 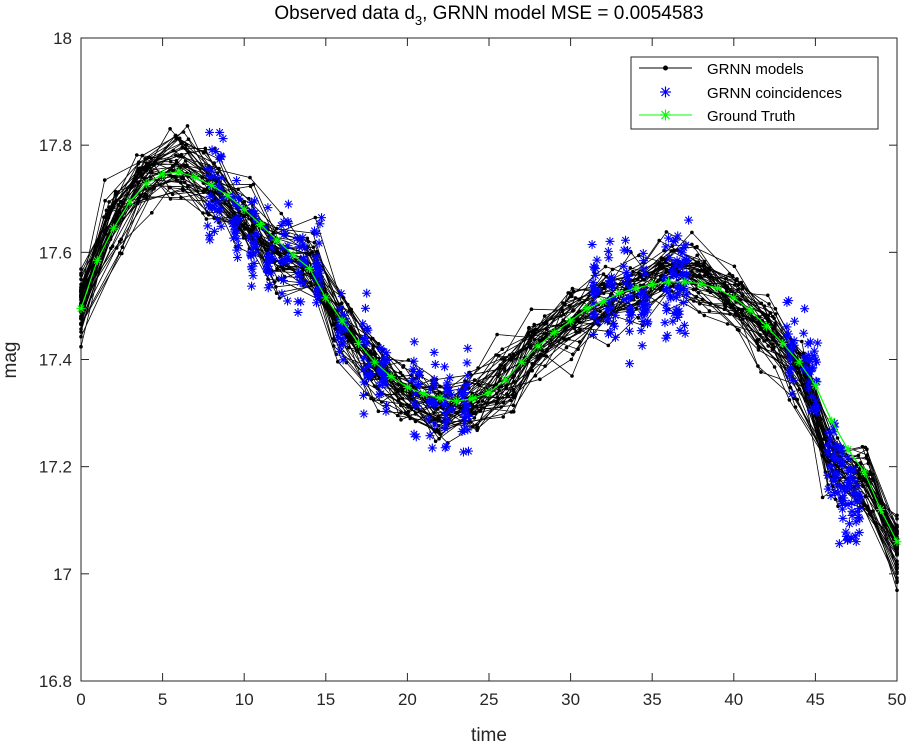 What do you see at coordinates (80, 699) in the screenshot?
I see `x-tick-label: 0` at bounding box center [80, 699].